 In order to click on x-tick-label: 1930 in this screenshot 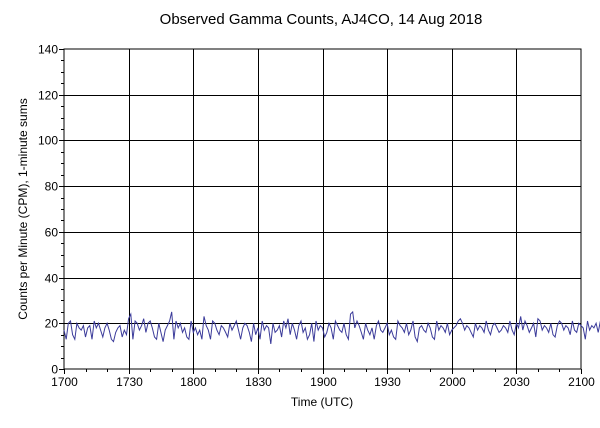, I will do `click(387, 382)`.